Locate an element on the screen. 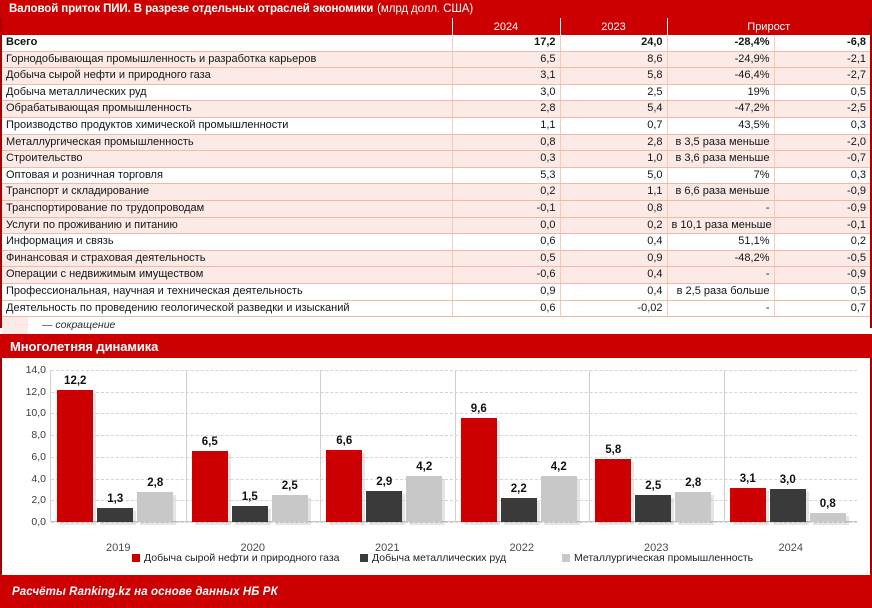 The width and height of the screenshot is (872, 608). chart-legend-swatch is located at coordinates (136, 558).